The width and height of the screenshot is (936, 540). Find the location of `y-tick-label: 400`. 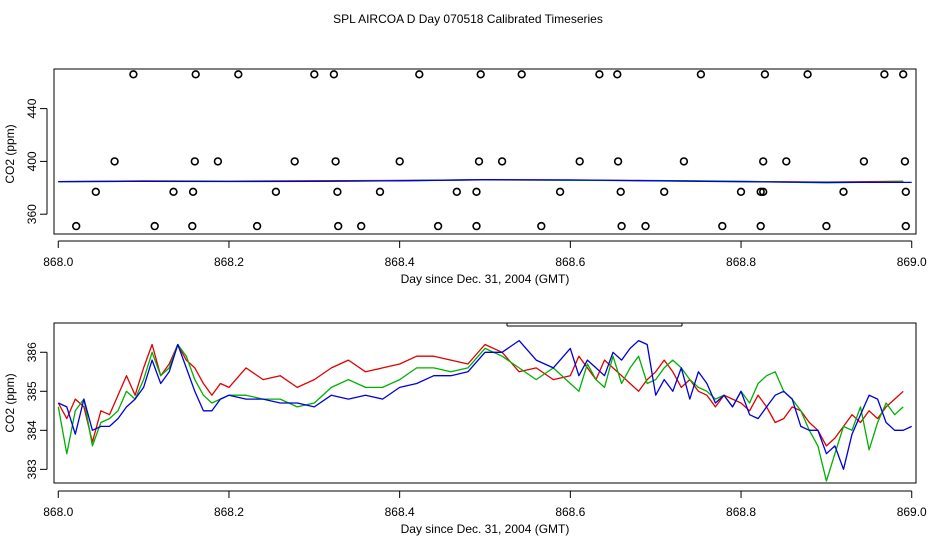

y-tick-label: 400 is located at coordinates (32, 161).